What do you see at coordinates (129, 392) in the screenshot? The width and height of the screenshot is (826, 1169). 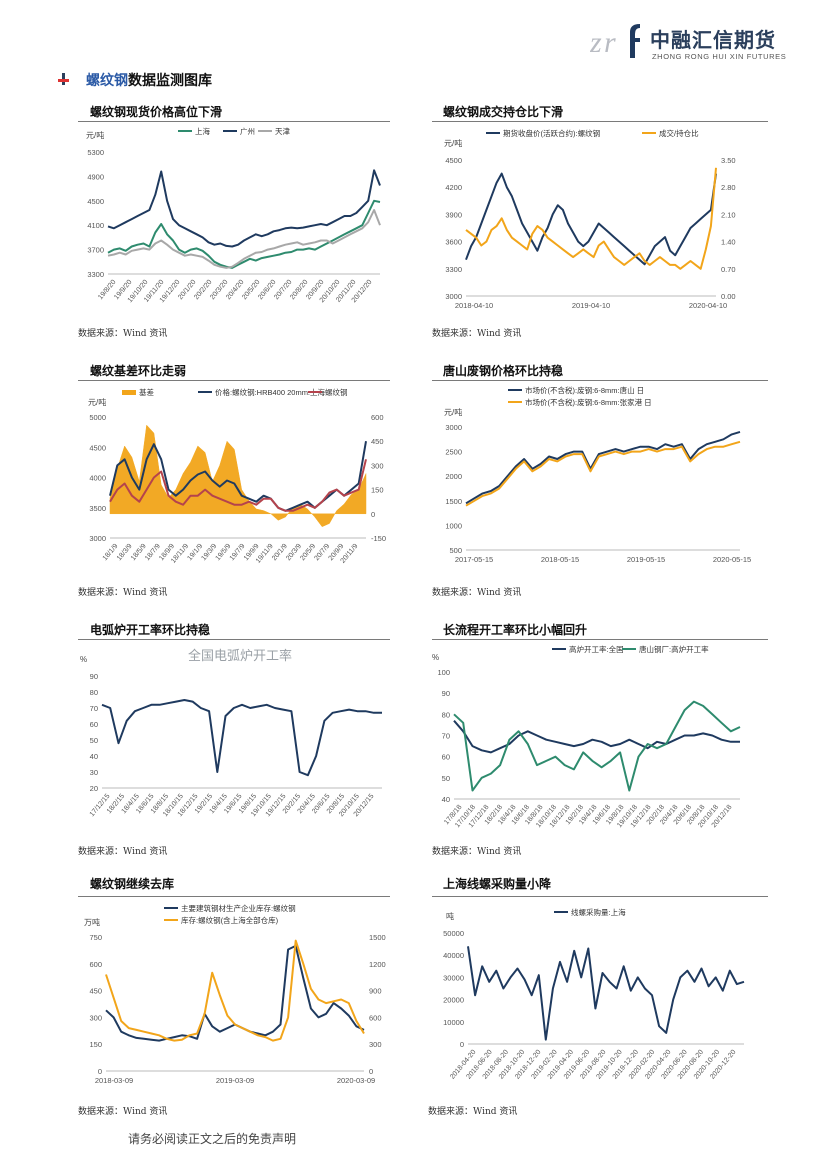 I see `legend-swatch` at bounding box center [129, 392].